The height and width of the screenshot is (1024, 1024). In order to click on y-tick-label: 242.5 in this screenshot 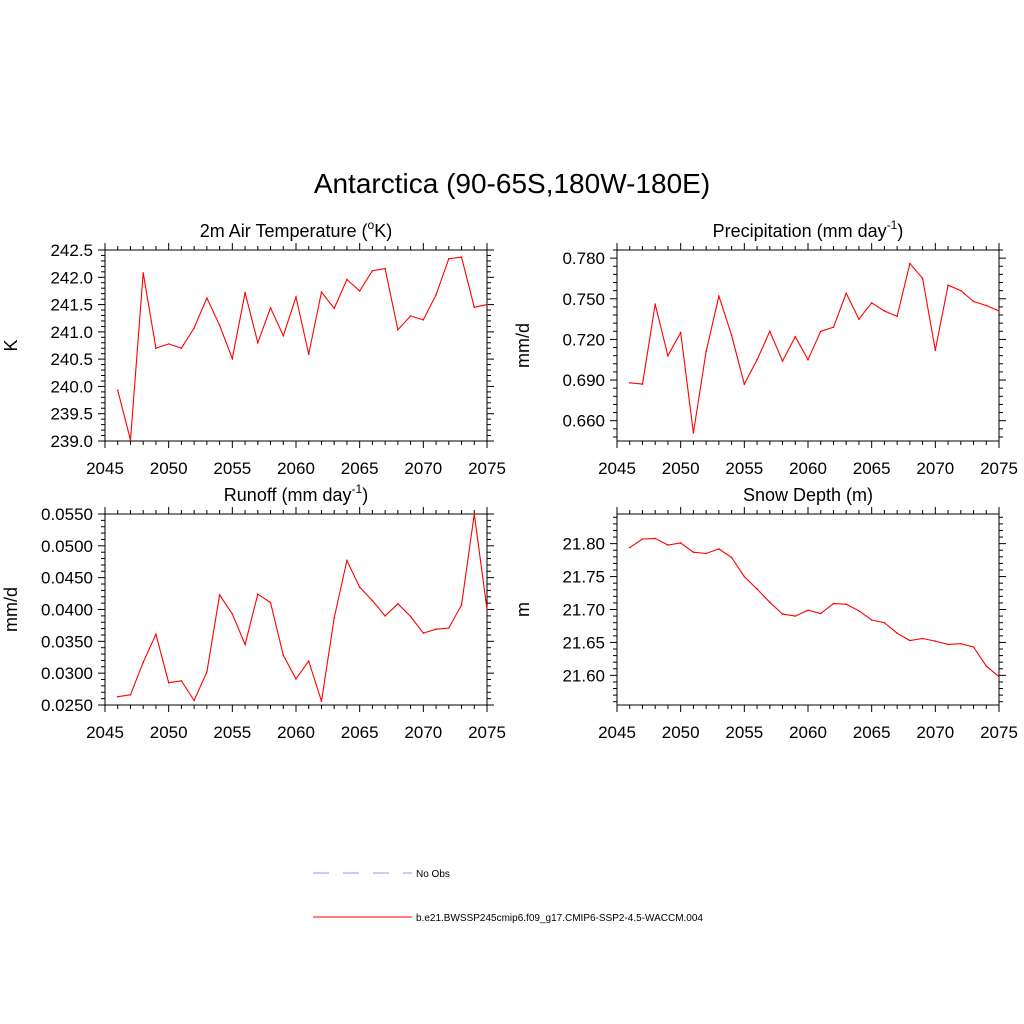, I will do `click(71, 250)`.